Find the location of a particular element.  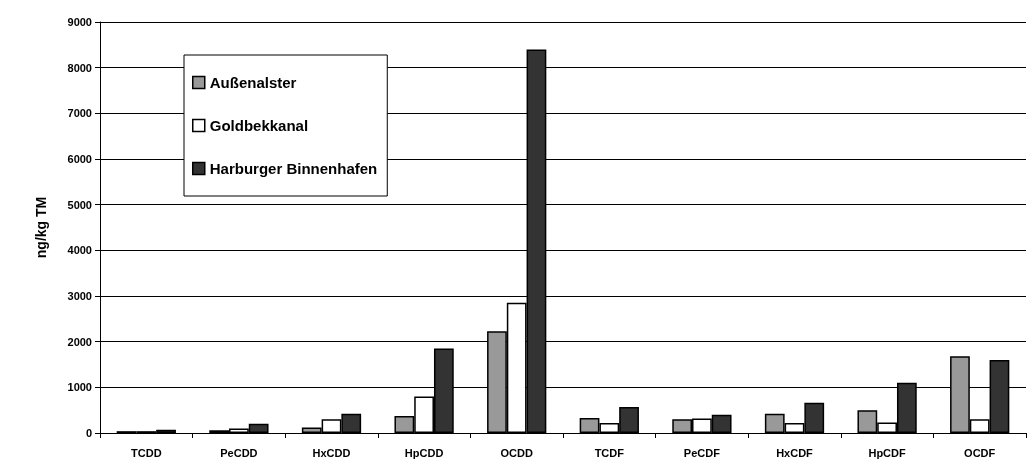

x-tick-label: PeCDD is located at coordinates (239, 452).